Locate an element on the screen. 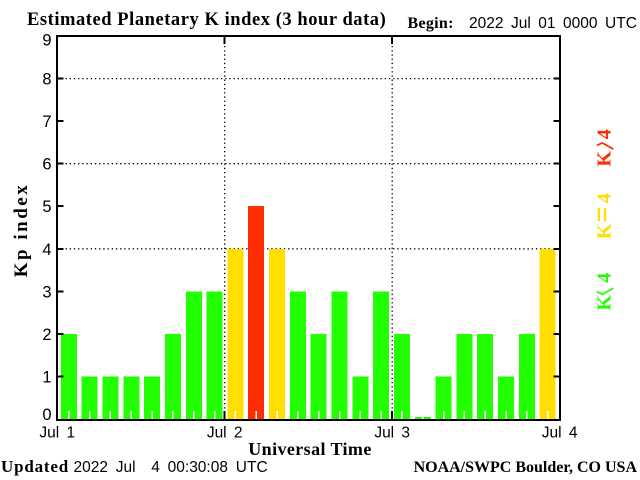 This screenshot has height=480, width=640. svg-text: NOAA/SWPC Boulder, CO USA is located at coordinates (526, 467).